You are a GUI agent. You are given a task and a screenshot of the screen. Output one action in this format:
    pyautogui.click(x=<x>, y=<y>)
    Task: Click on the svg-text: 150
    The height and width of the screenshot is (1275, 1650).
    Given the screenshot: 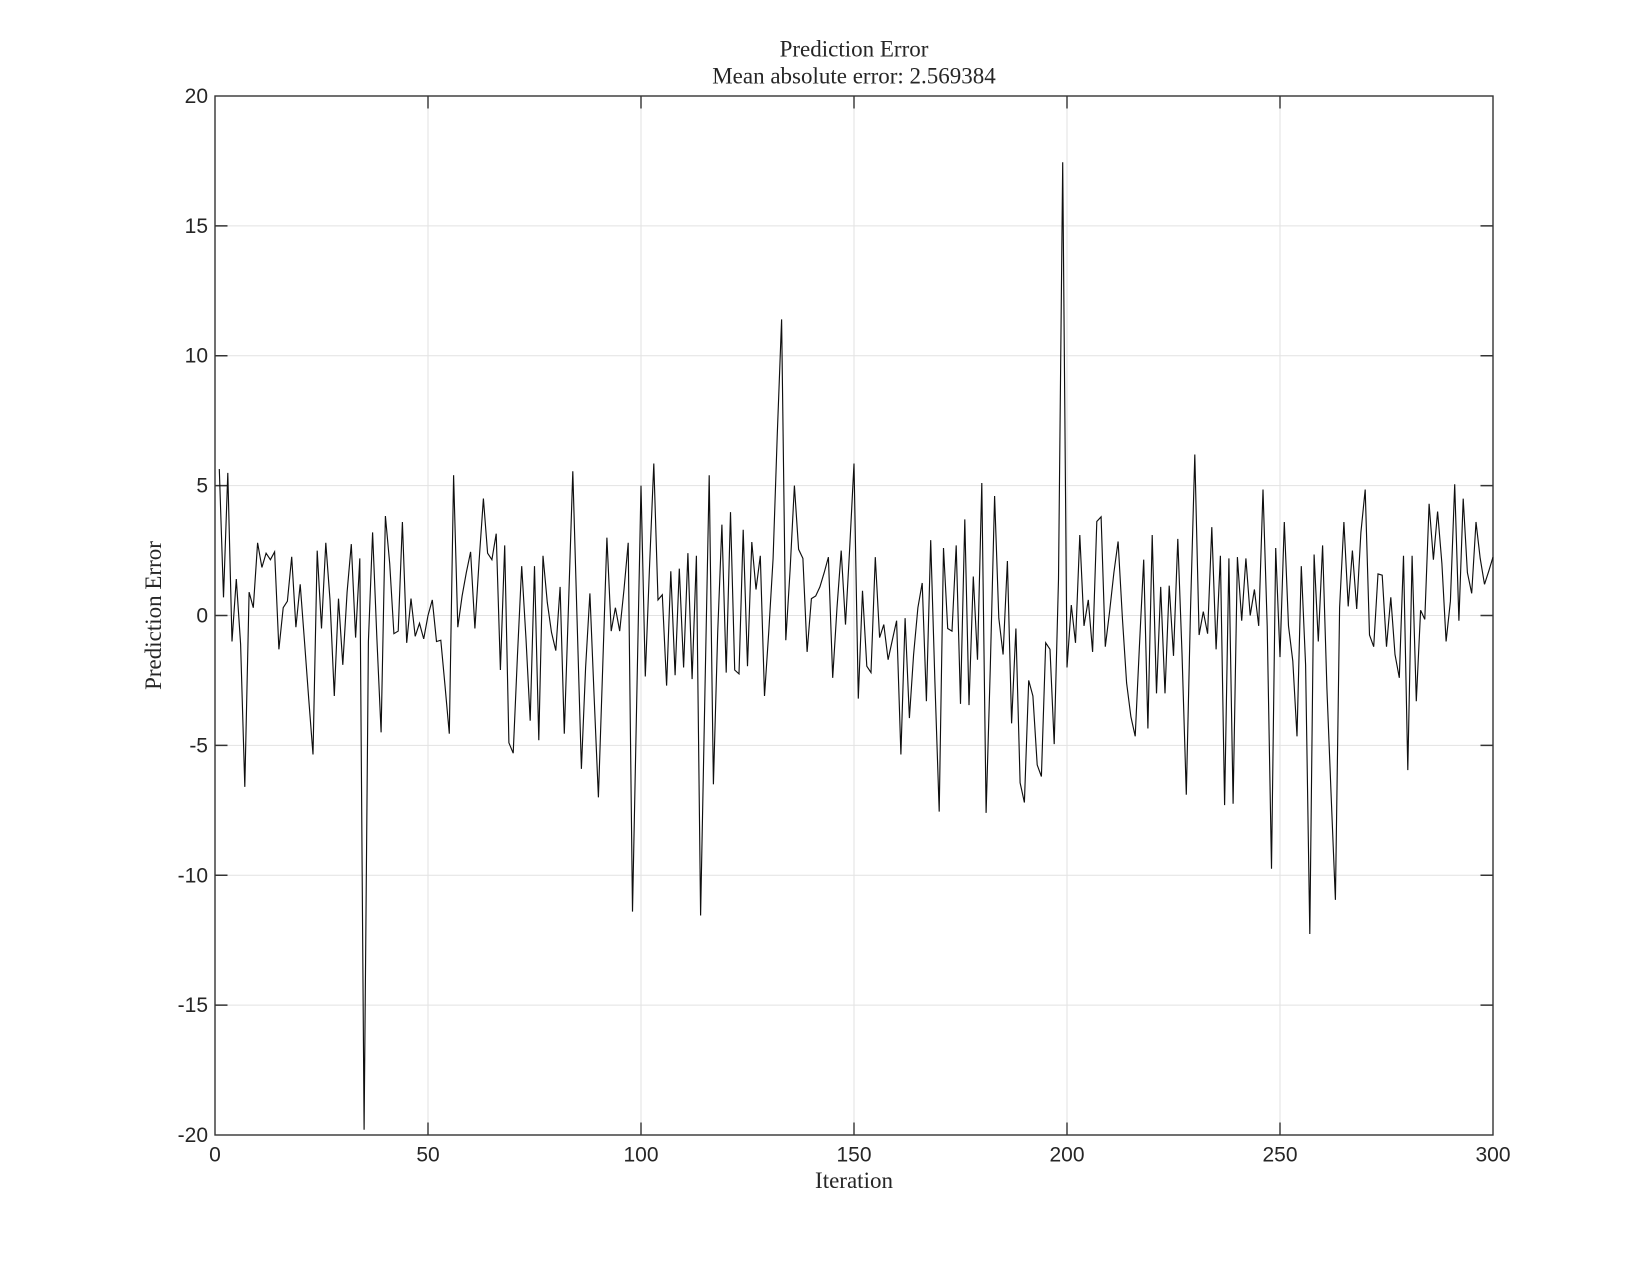 What is the action you would take?
    pyautogui.click(x=853, y=1154)
    